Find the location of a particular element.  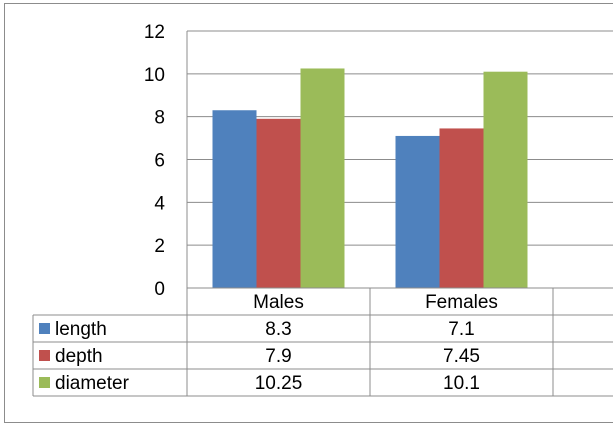

bar-diameter-females is located at coordinates (505, 179).